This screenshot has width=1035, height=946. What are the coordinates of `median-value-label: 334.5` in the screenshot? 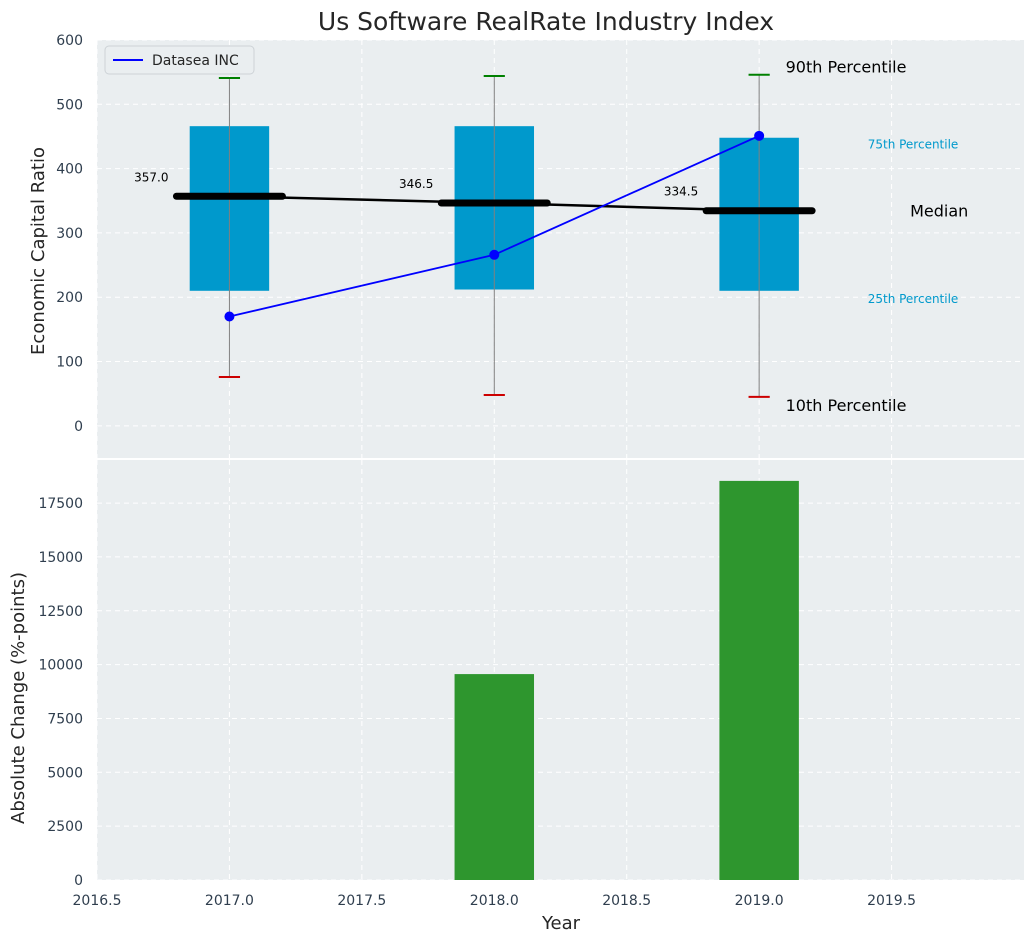 It's located at (681, 192).